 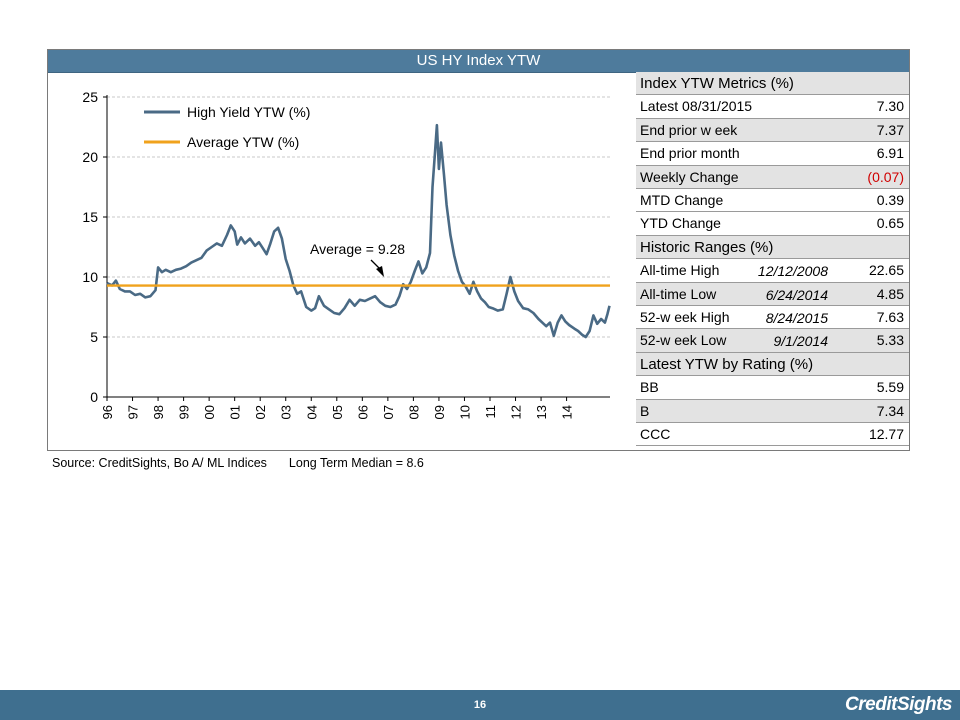 What do you see at coordinates (567, 412) in the screenshot?
I see `x-tick-label: 14` at bounding box center [567, 412].